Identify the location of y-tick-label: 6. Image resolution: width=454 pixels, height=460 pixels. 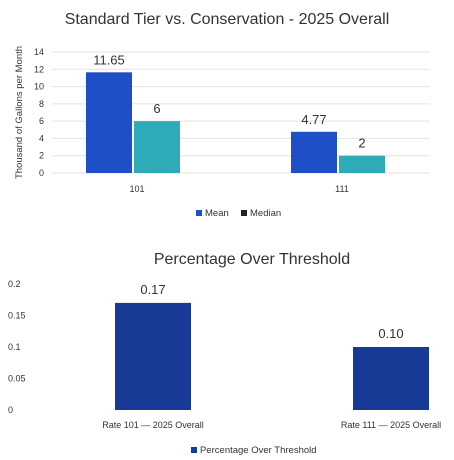
(41, 121).